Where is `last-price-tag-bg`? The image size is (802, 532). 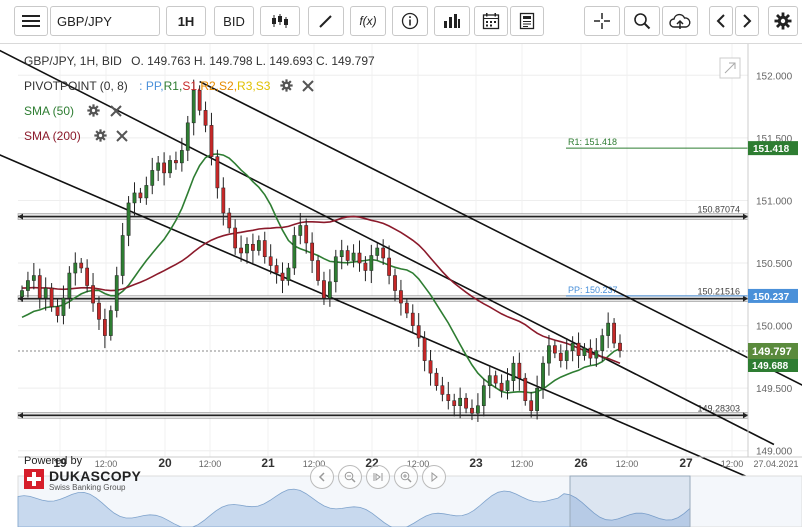 last-price-tag-bg is located at coordinates (773, 350).